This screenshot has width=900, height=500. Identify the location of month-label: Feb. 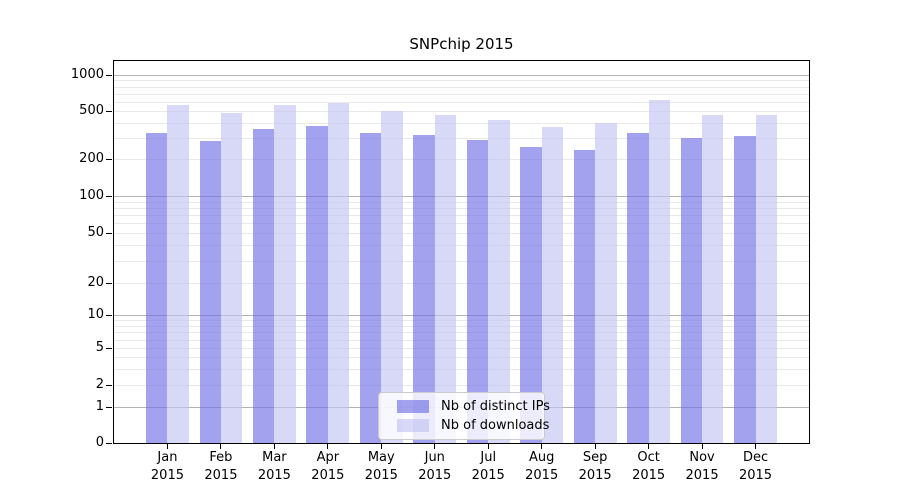
(221, 457).